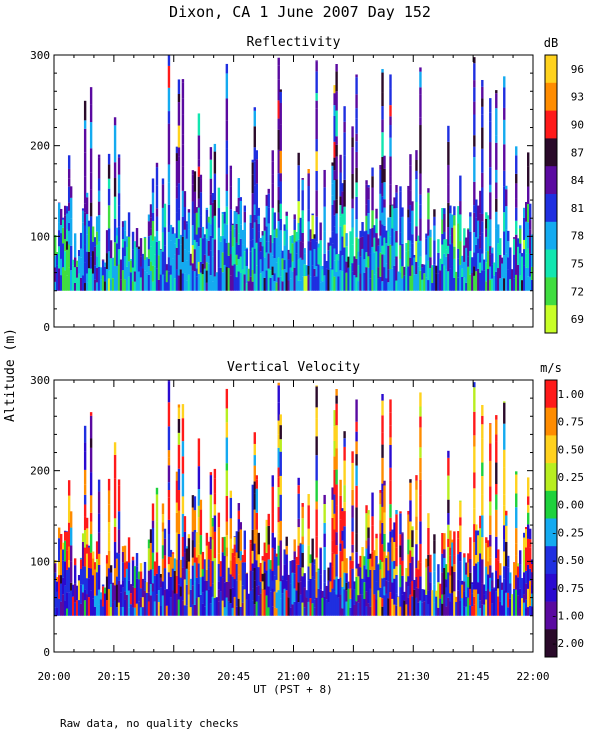  Describe the element at coordinates (577, 319) in the screenshot. I see `colorbar-label: 69` at that location.